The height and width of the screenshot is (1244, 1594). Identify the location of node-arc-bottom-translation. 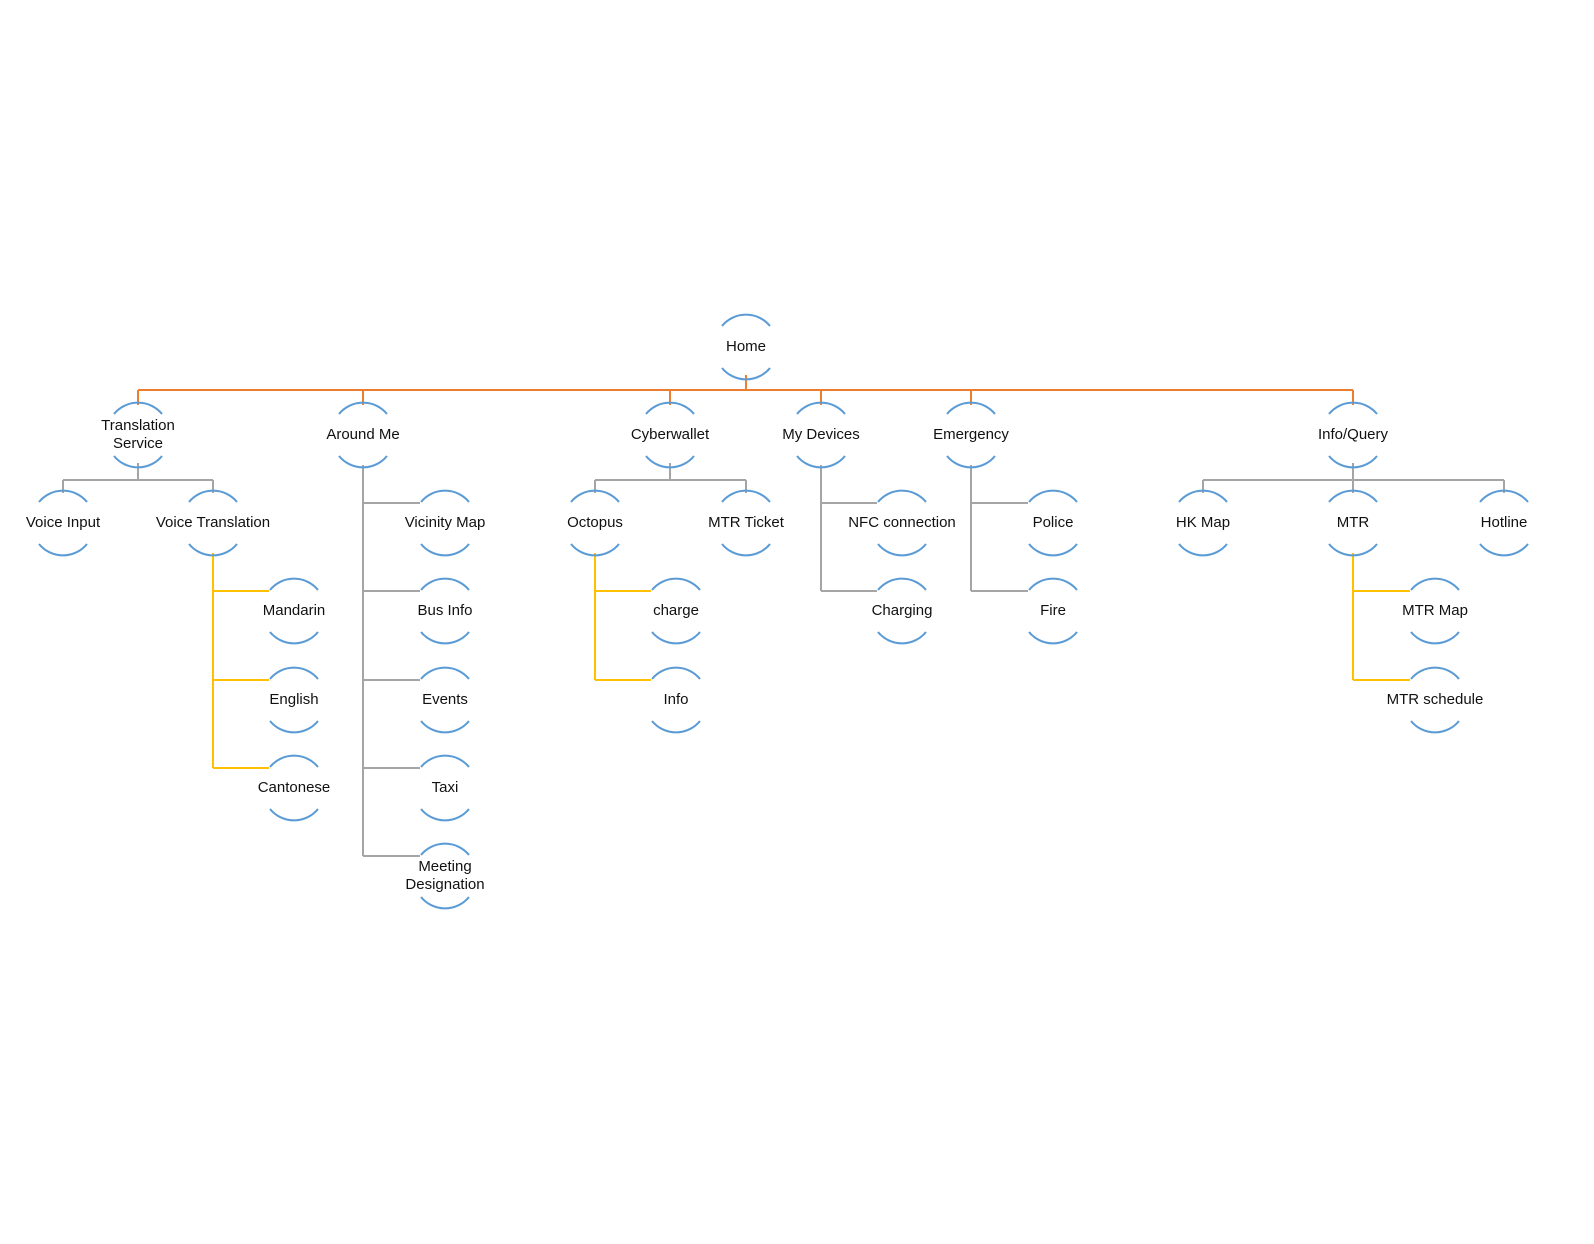
(138, 462).